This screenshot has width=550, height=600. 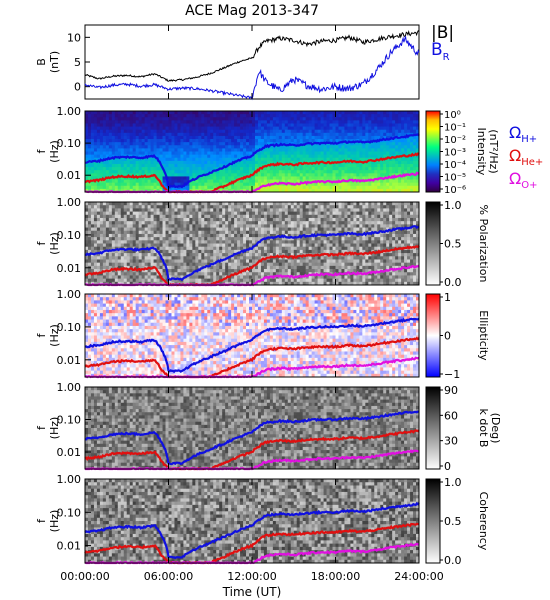 I want to click on plot-frame, so click(x=252, y=62).